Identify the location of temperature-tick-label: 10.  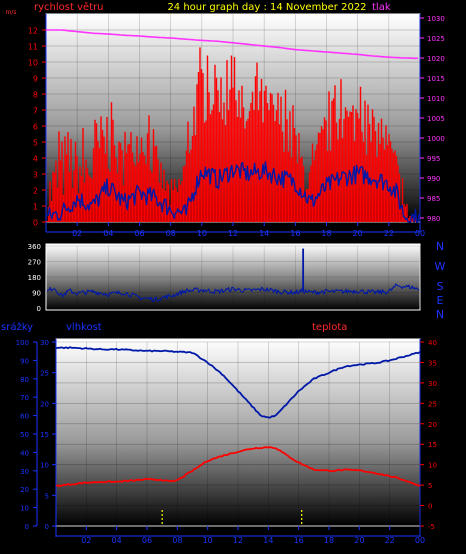
(432, 466).